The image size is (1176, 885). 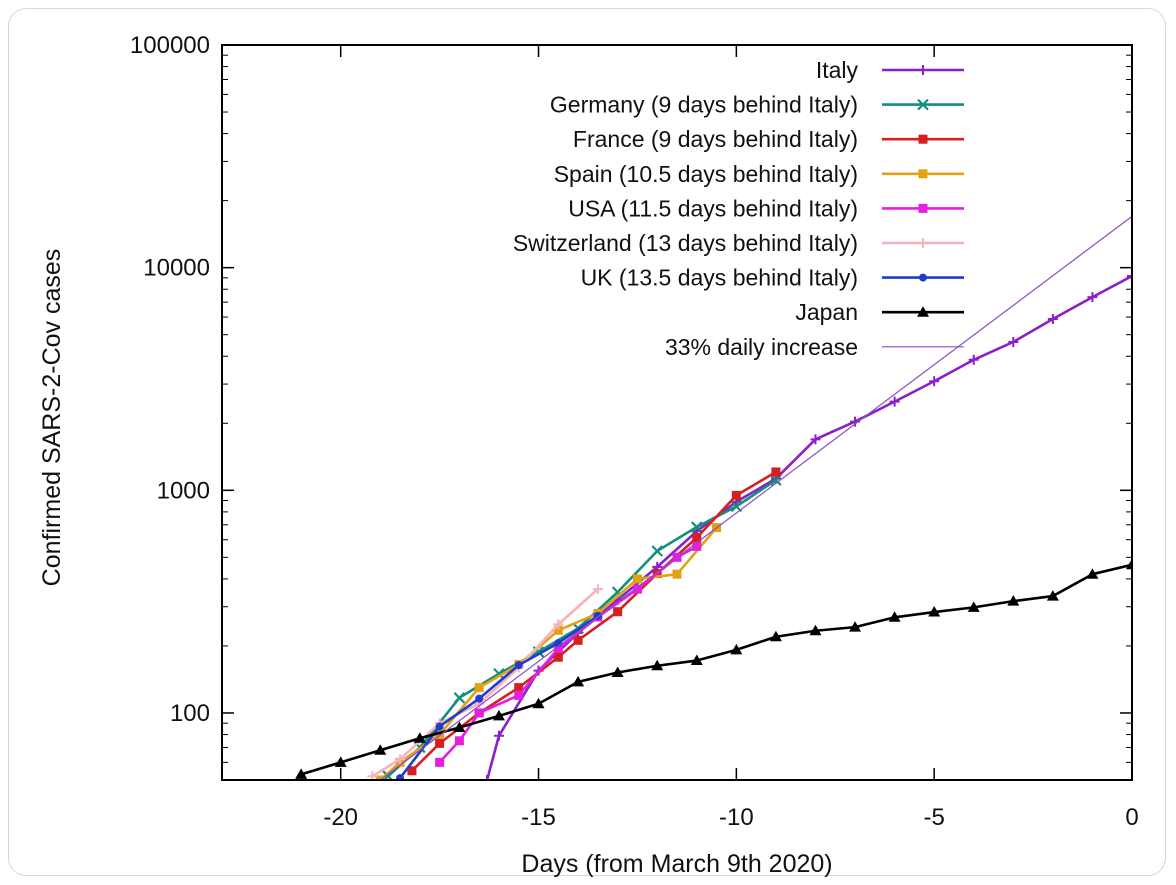 What do you see at coordinates (934, 817) in the screenshot?
I see `x-tick-label: -5` at bounding box center [934, 817].